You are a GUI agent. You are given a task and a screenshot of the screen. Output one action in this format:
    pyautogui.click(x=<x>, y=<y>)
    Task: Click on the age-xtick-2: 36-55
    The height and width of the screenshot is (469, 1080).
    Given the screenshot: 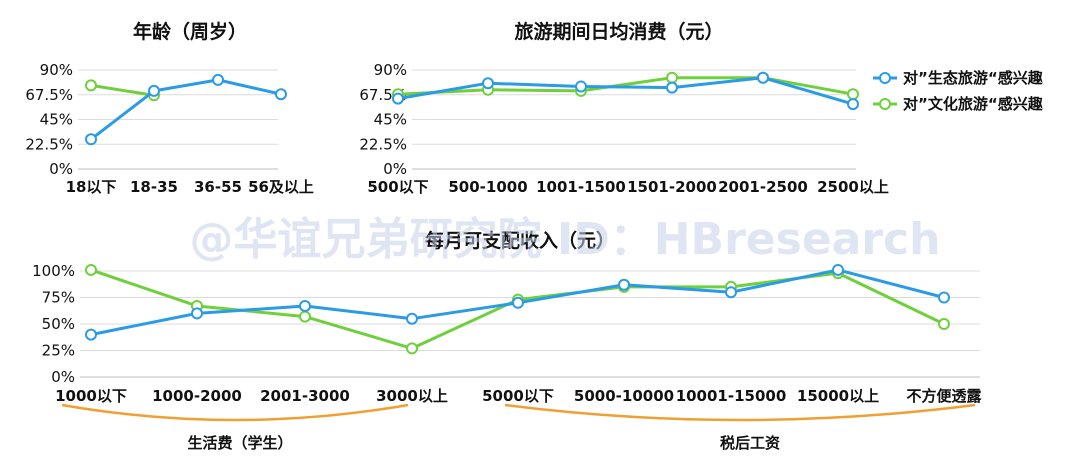 What is the action you would take?
    pyautogui.click(x=218, y=187)
    